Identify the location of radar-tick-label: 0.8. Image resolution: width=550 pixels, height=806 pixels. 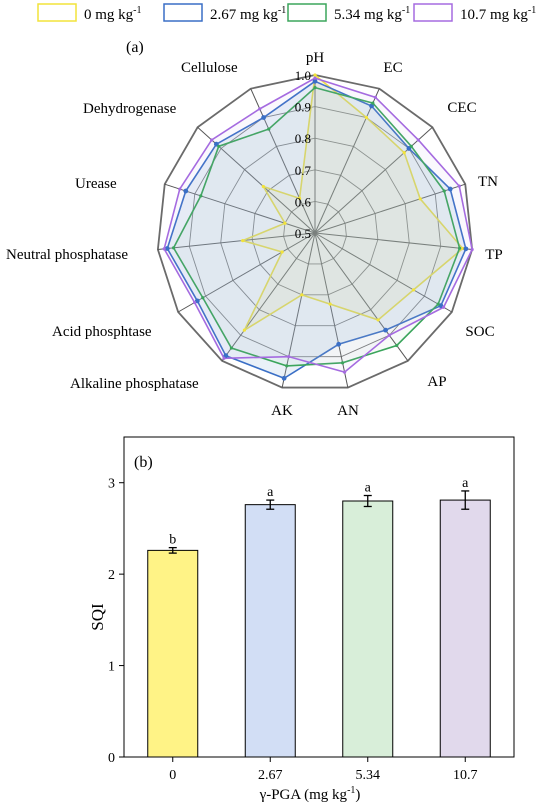
(303, 138).